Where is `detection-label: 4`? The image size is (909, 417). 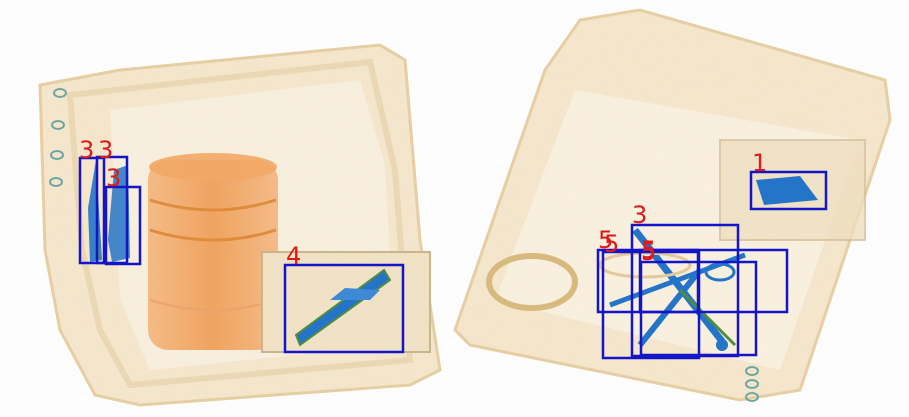 detection-label: 4 is located at coordinates (293, 256).